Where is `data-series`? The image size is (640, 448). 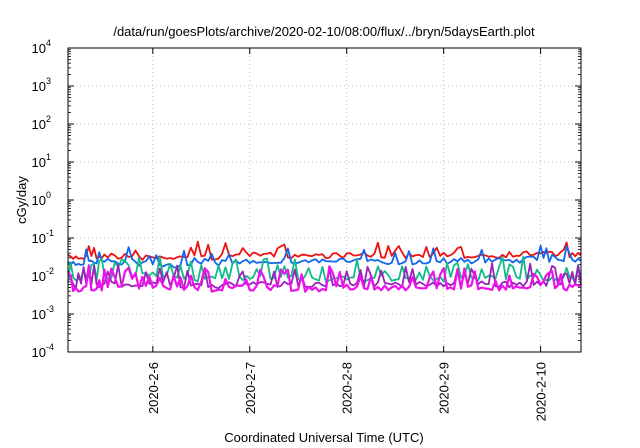 data-series is located at coordinates (324, 266).